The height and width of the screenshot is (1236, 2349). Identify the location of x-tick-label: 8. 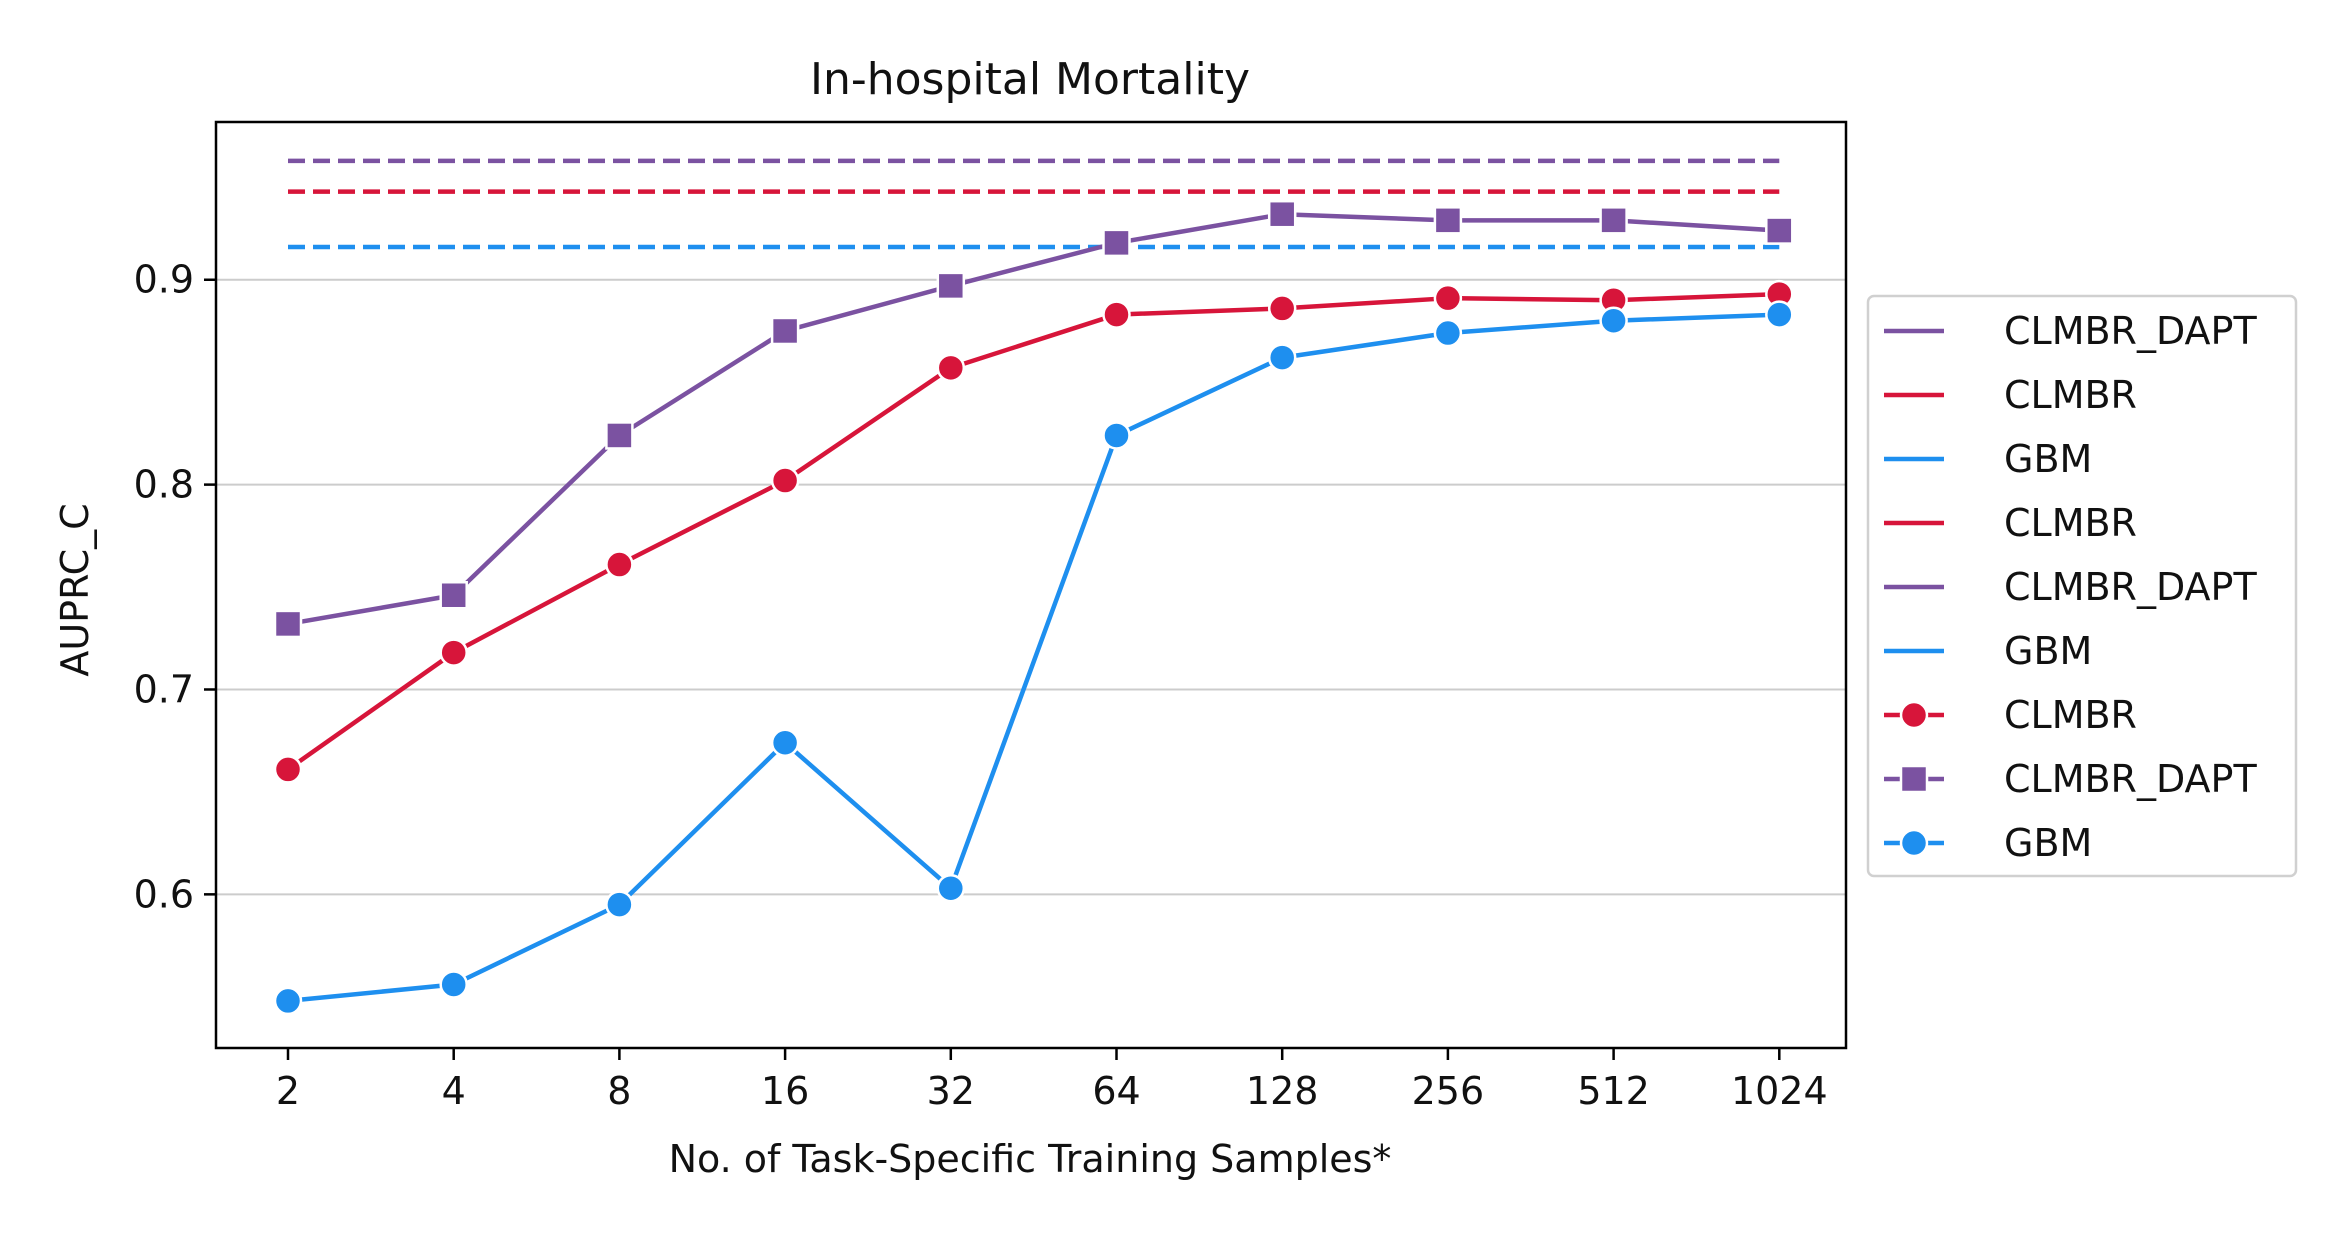
(619, 1091).